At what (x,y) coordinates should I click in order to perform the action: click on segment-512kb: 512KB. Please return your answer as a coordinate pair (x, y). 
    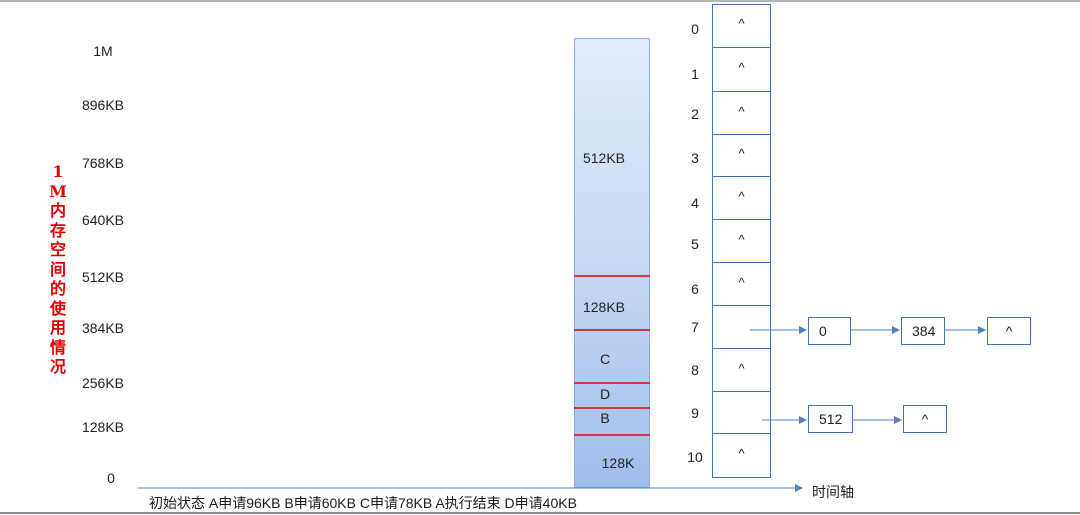
    Looking at the image, I should click on (604, 158).